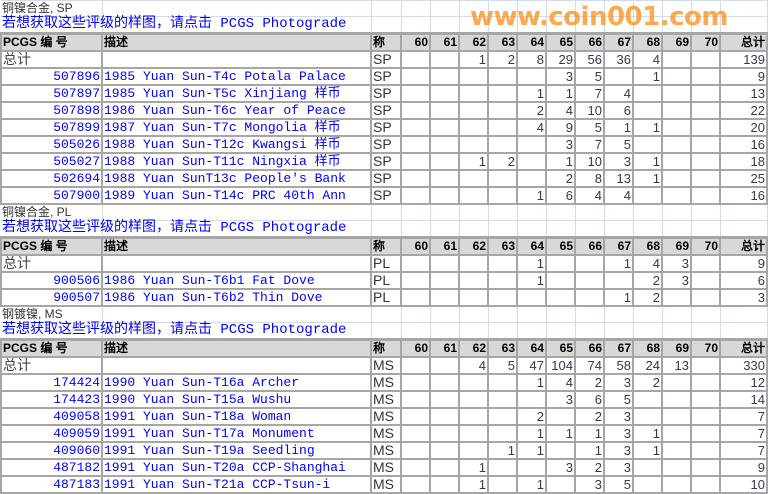 Image resolution: width=768 pixels, height=494 pixels. What do you see at coordinates (386, 161) in the screenshot?
I see `designation: SP` at bounding box center [386, 161].